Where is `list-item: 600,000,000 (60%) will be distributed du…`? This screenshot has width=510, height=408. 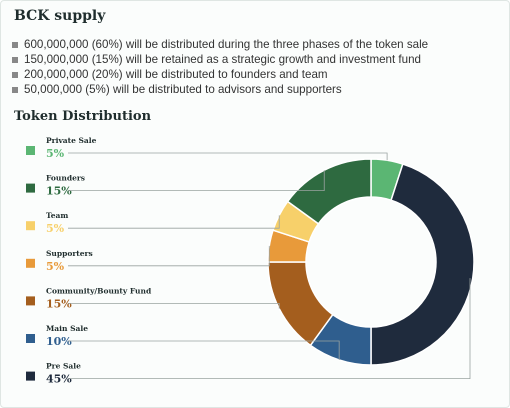
list-item: 600,000,000 (60%) will be distributed du… is located at coordinates (220, 44).